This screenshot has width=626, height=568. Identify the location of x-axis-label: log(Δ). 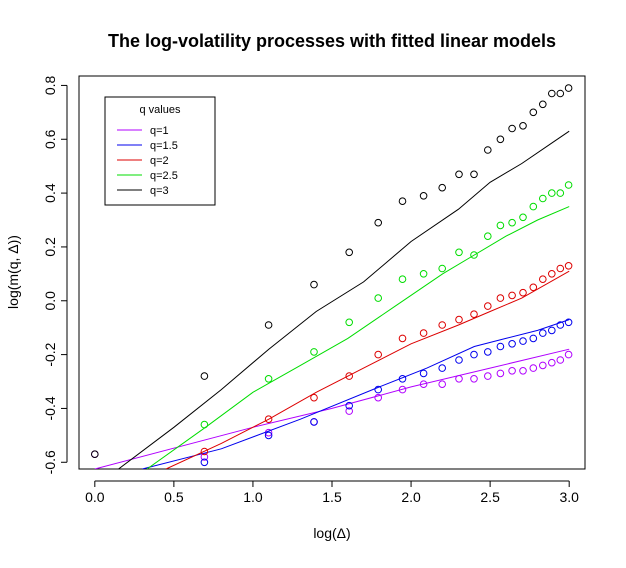
(331, 533).